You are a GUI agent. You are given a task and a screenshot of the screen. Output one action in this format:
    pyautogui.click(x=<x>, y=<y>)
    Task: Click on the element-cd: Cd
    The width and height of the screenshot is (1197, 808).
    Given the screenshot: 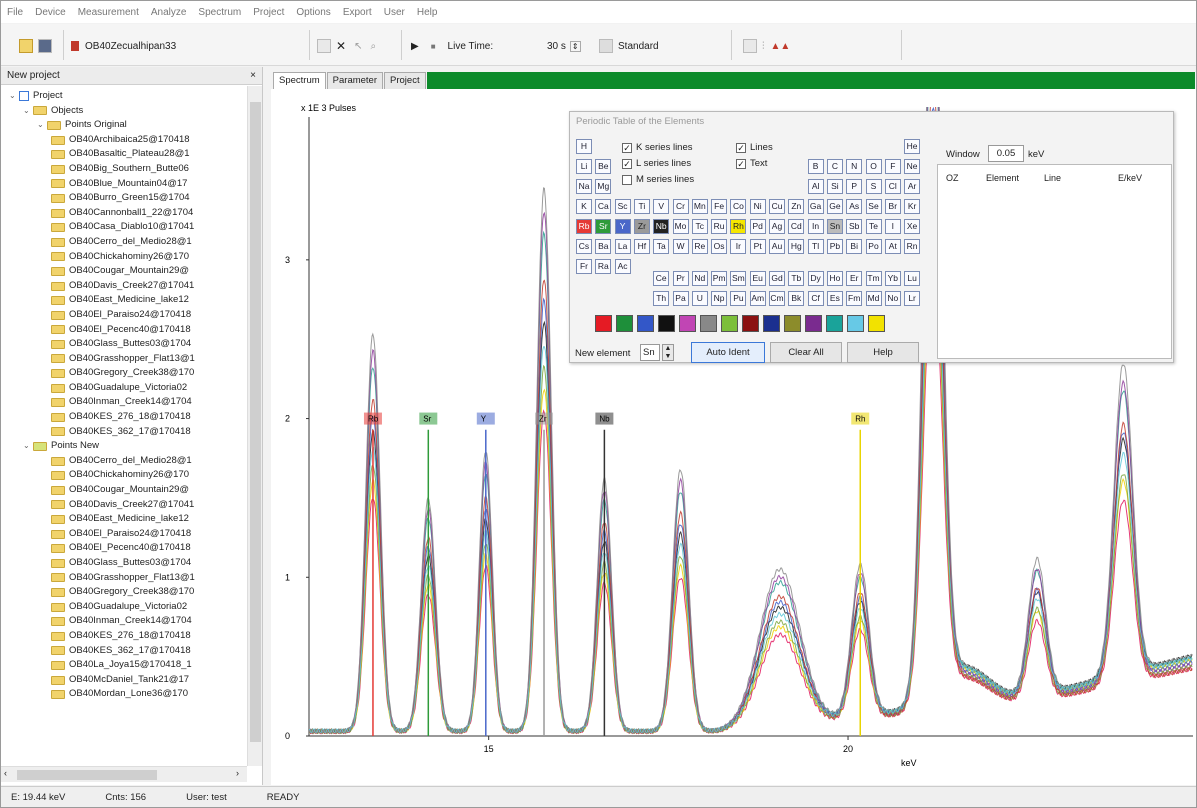 What is the action you would take?
    pyautogui.click(x=796, y=226)
    